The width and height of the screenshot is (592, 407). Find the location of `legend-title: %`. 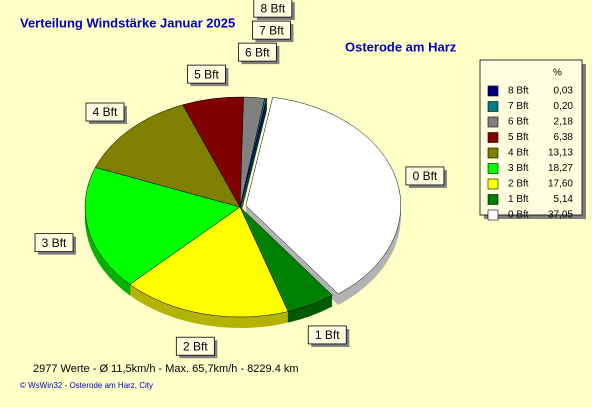

legend-title: % is located at coordinates (557, 73).